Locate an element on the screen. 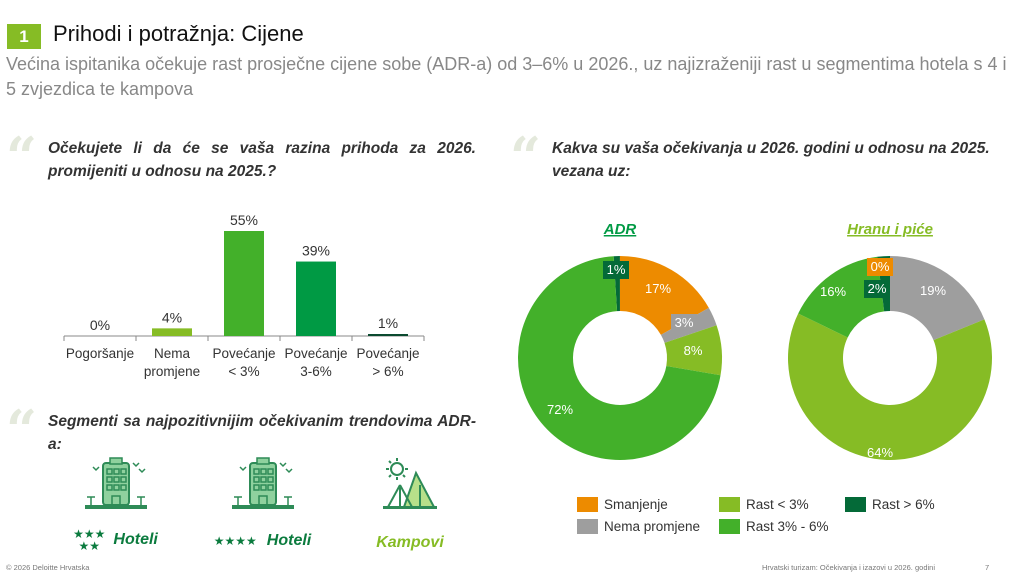 This screenshot has width=1024, height=588. x-tick-label: > 6% is located at coordinates (387, 371).